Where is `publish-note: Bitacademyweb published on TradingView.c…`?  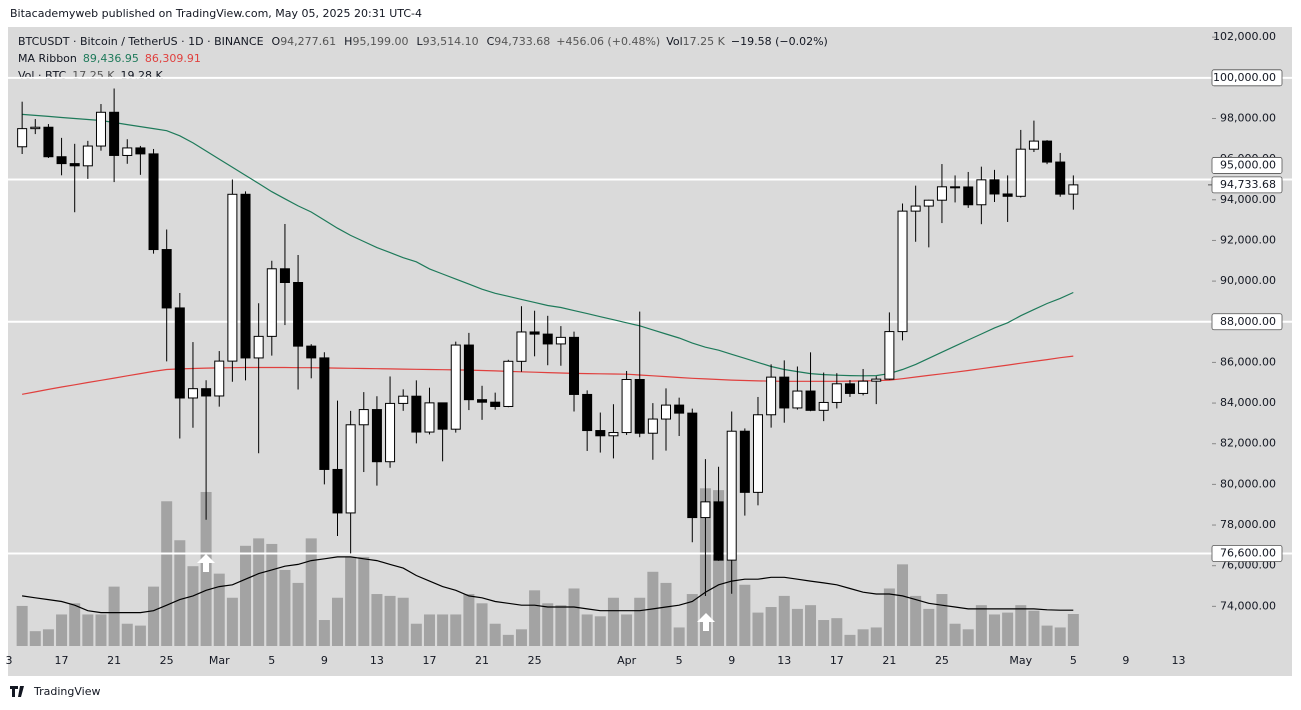 publish-note: Bitacademyweb published on TradingView.c… is located at coordinates (216, 13).